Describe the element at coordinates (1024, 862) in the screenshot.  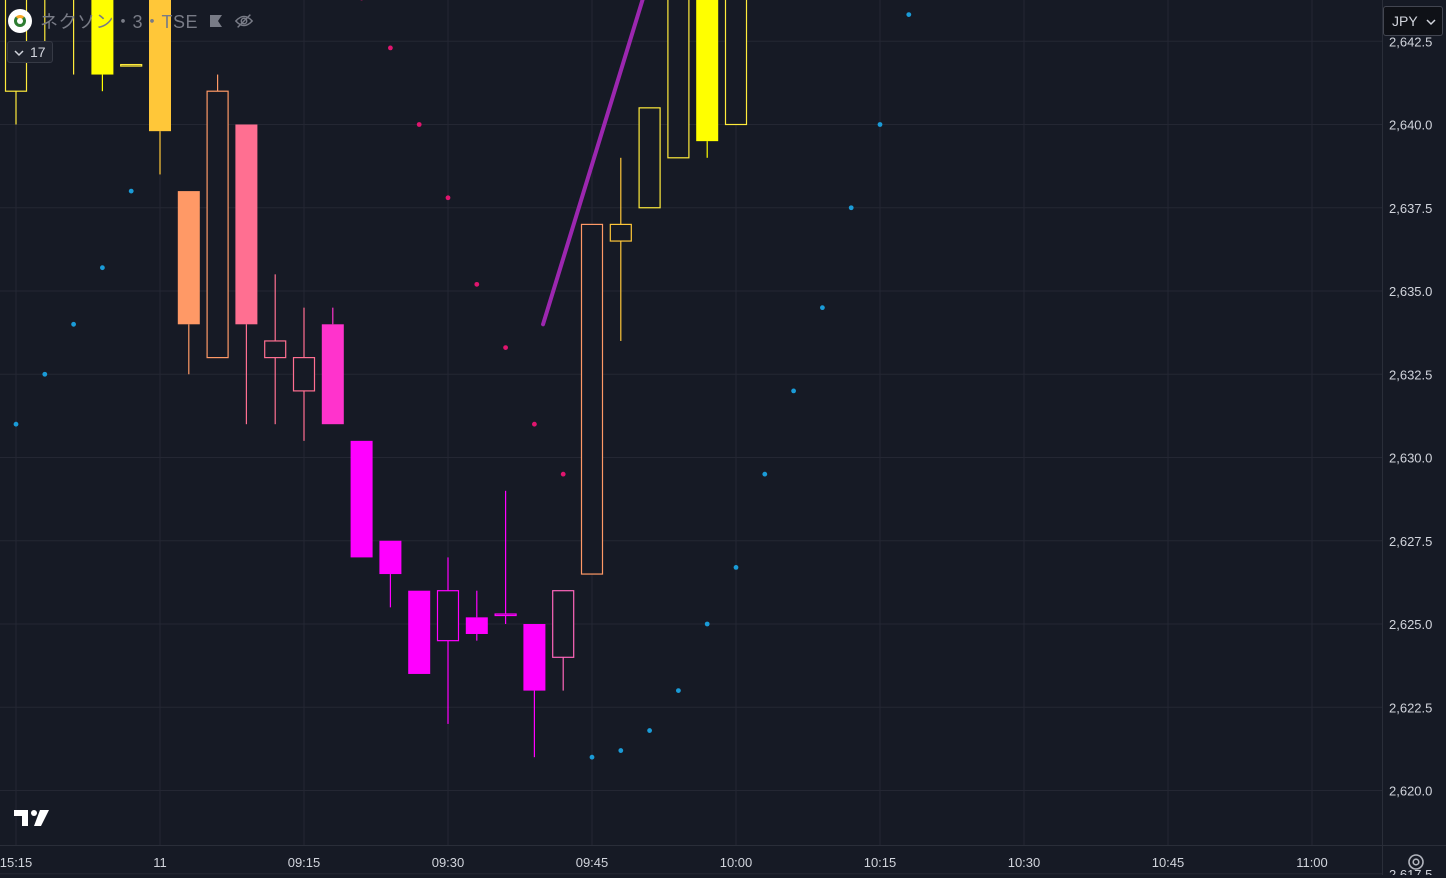
I see `x-tick-label: 10:30` at that location.